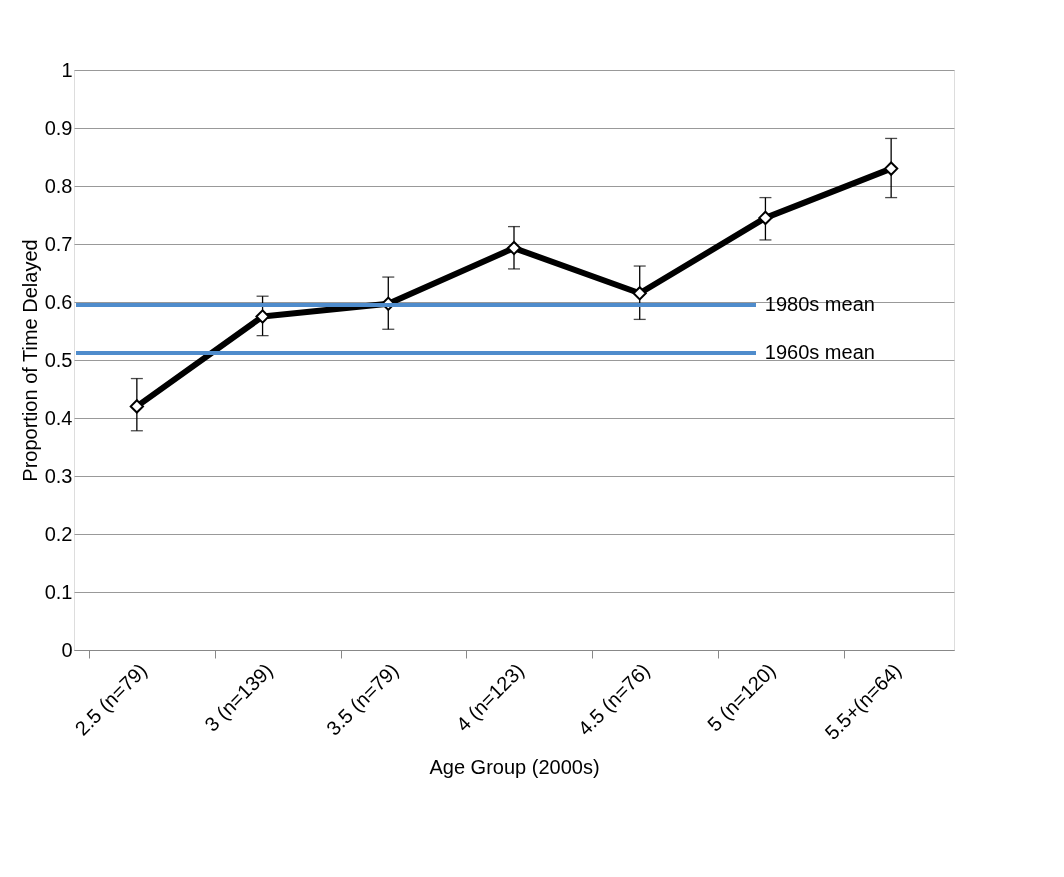 This screenshot has width=1064, height=877. Describe the element at coordinates (58, 359) in the screenshot. I see `y-tick-label: 0.5` at that location.